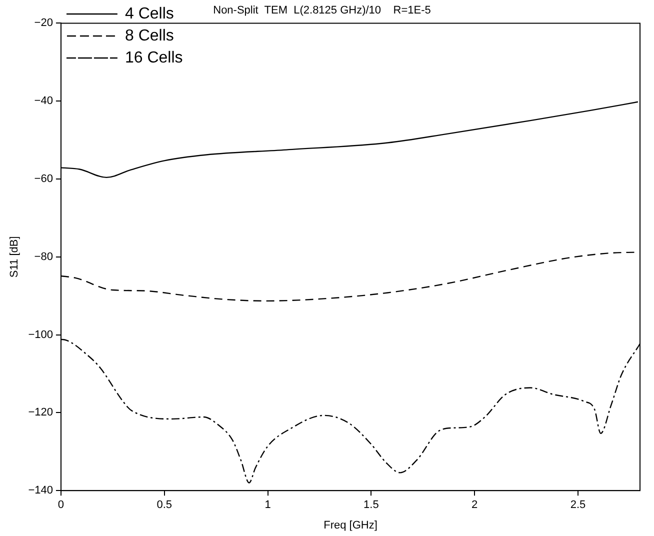  I want to click on y-tick-label: −120, so click(40, 412).